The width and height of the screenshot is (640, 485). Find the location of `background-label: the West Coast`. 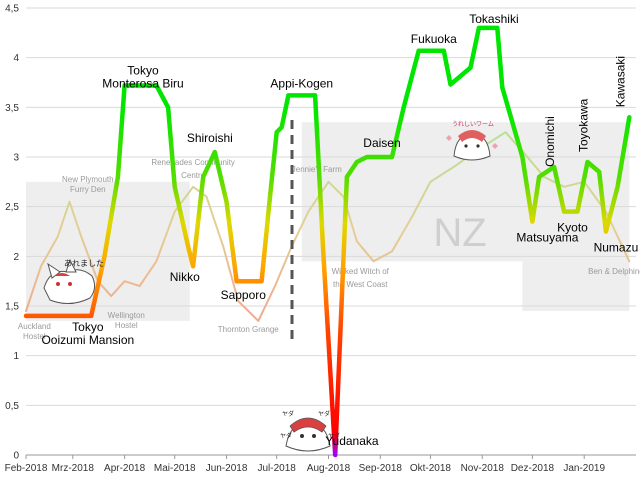

background-label: the West Coast is located at coordinates (360, 284).